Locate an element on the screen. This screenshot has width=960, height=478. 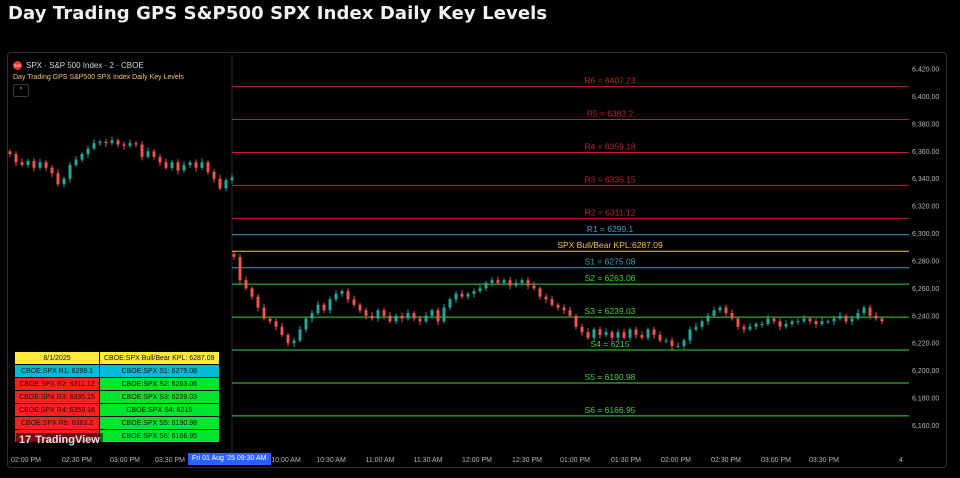
table-row: CBOE:SPX R4: 6359.18 CBOE:SPX S4: 6215 is located at coordinates (117, 410).